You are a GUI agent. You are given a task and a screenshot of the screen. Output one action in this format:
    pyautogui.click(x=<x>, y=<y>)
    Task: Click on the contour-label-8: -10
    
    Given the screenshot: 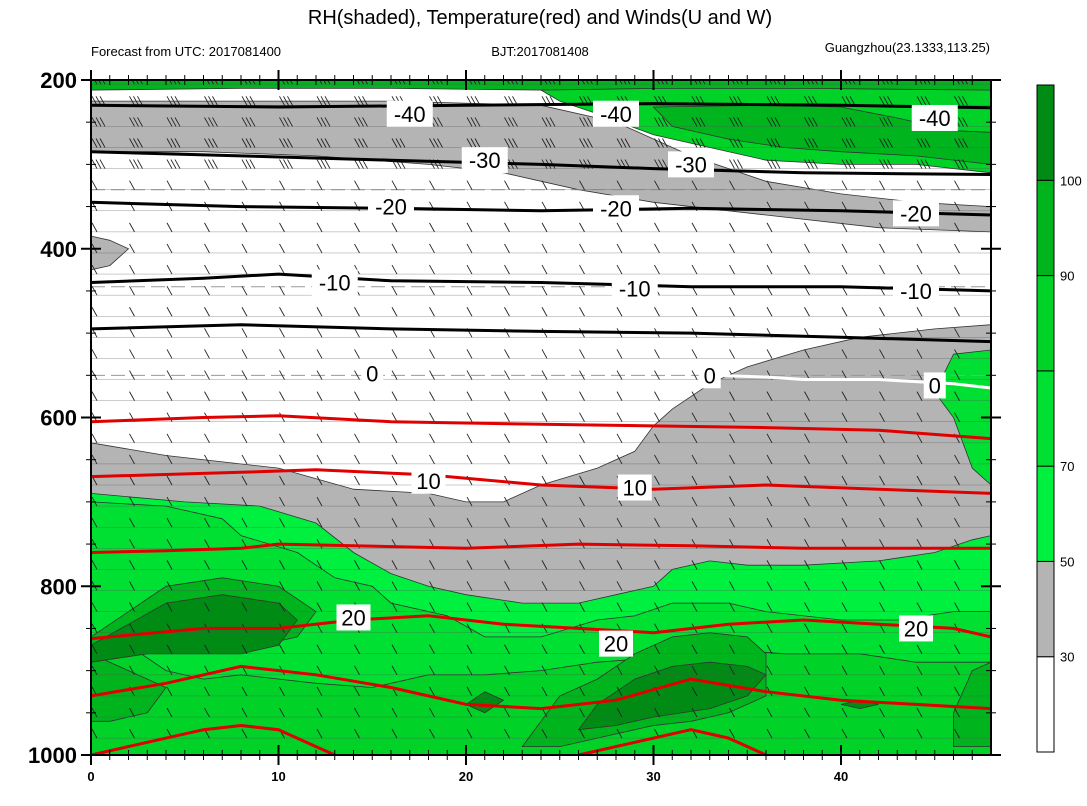 What is the action you would take?
    pyautogui.click(x=335, y=283)
    